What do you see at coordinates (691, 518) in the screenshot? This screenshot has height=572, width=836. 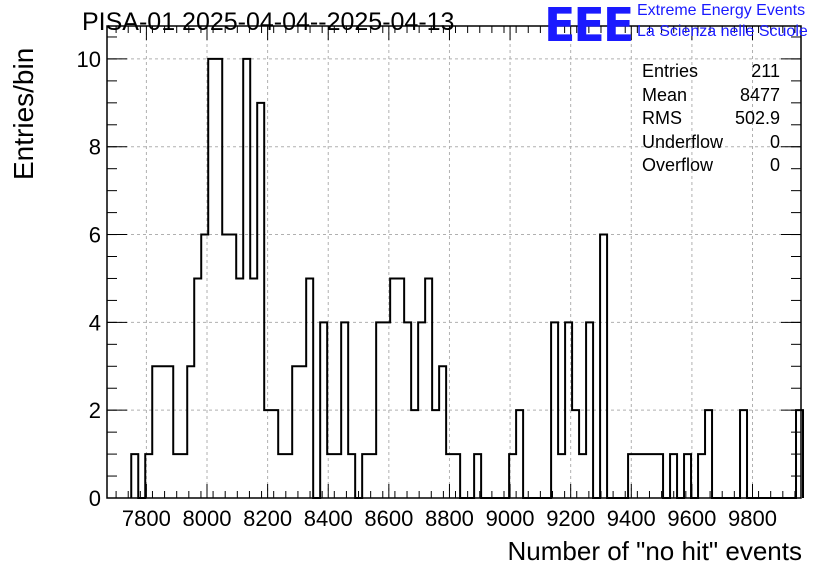 I see `x-tick-label: 9600` at bounding box center [691, 518].